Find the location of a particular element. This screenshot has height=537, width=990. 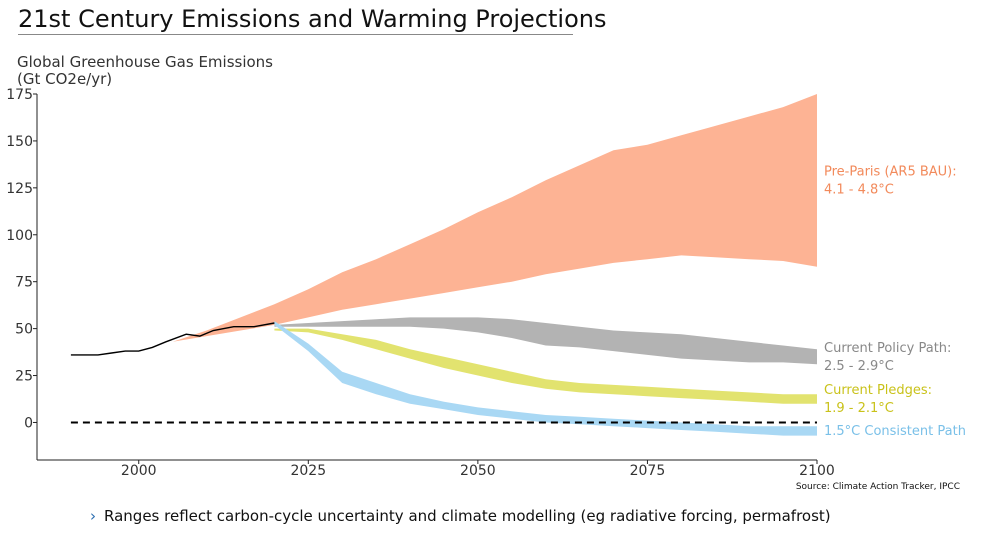

x-tick-label: 2050 is located at coordinates (478, 471).